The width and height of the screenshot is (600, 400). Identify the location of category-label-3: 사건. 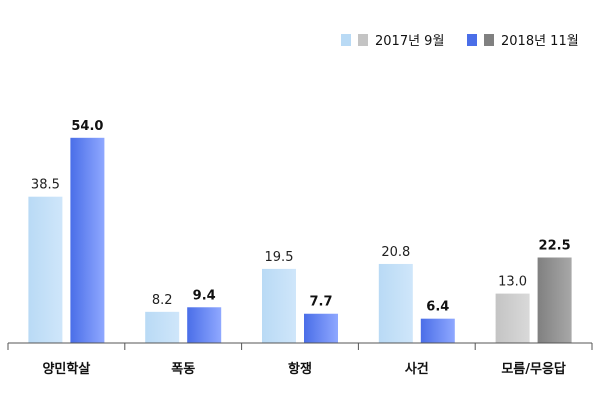
(417, 369).